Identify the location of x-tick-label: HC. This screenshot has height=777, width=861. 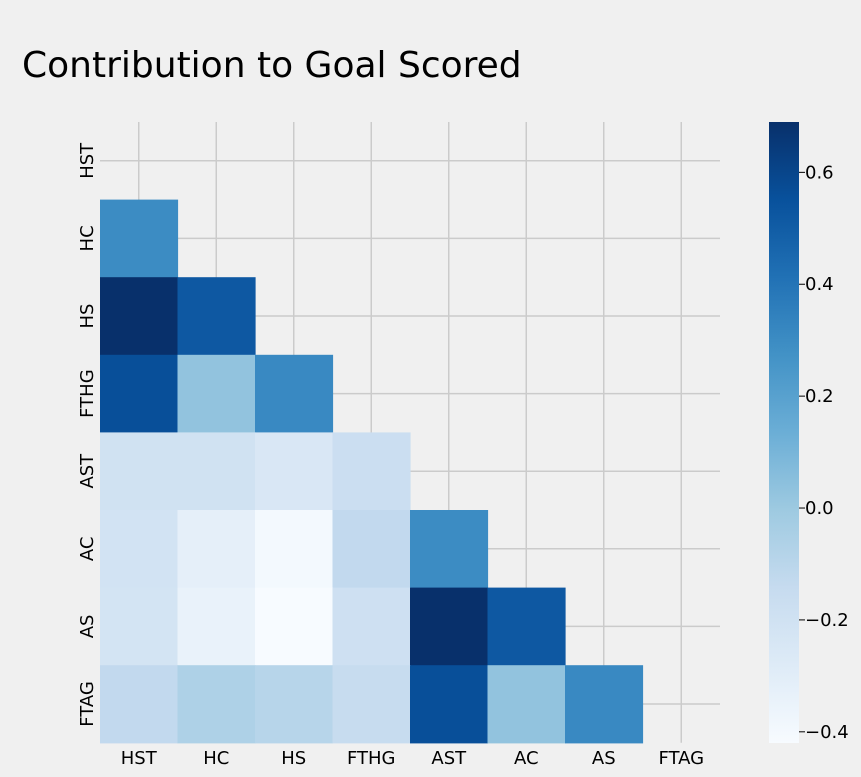
(216, 758).